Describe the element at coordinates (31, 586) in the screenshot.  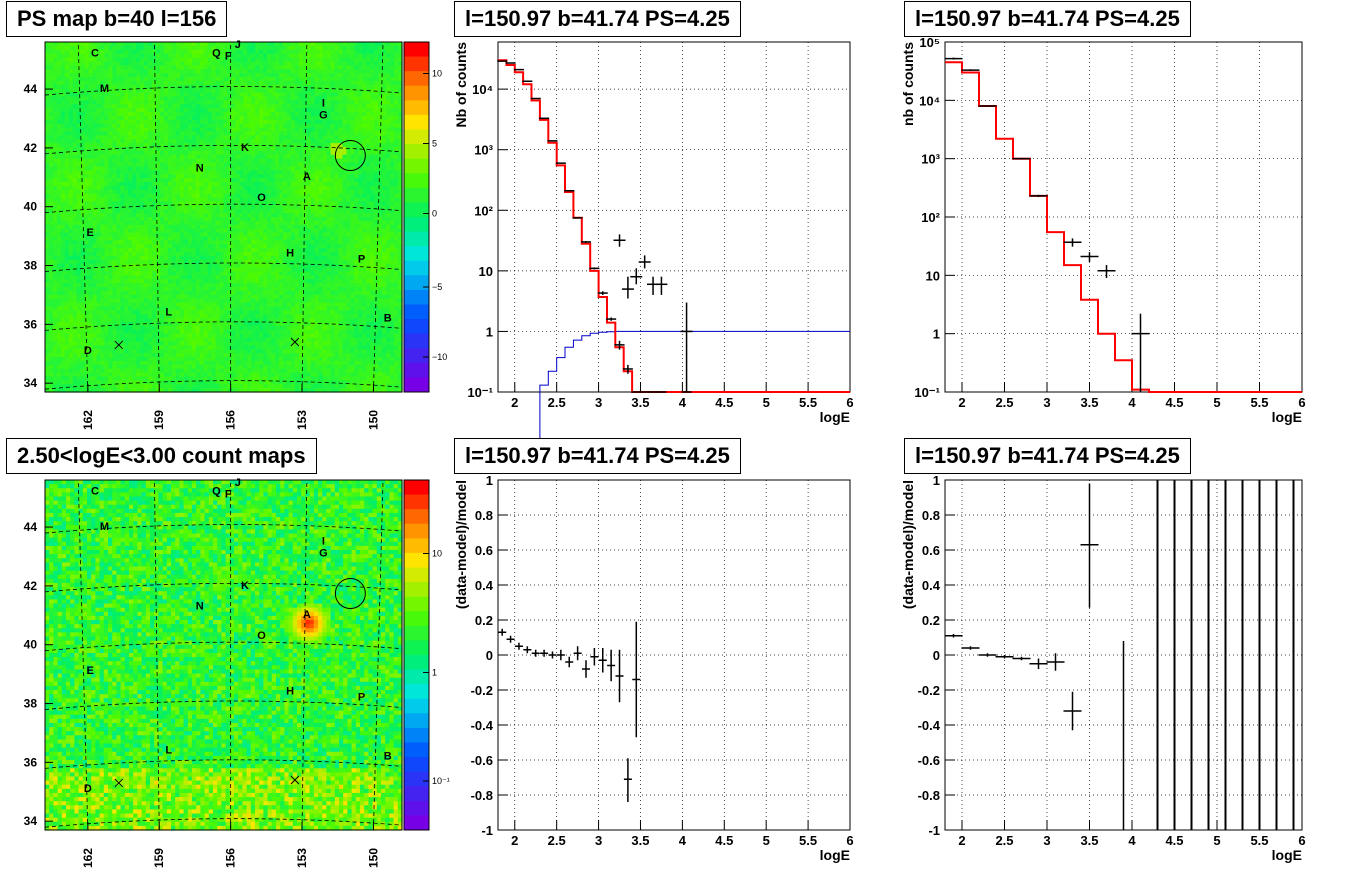
I see `map-y-tick-label: 42` at that location.